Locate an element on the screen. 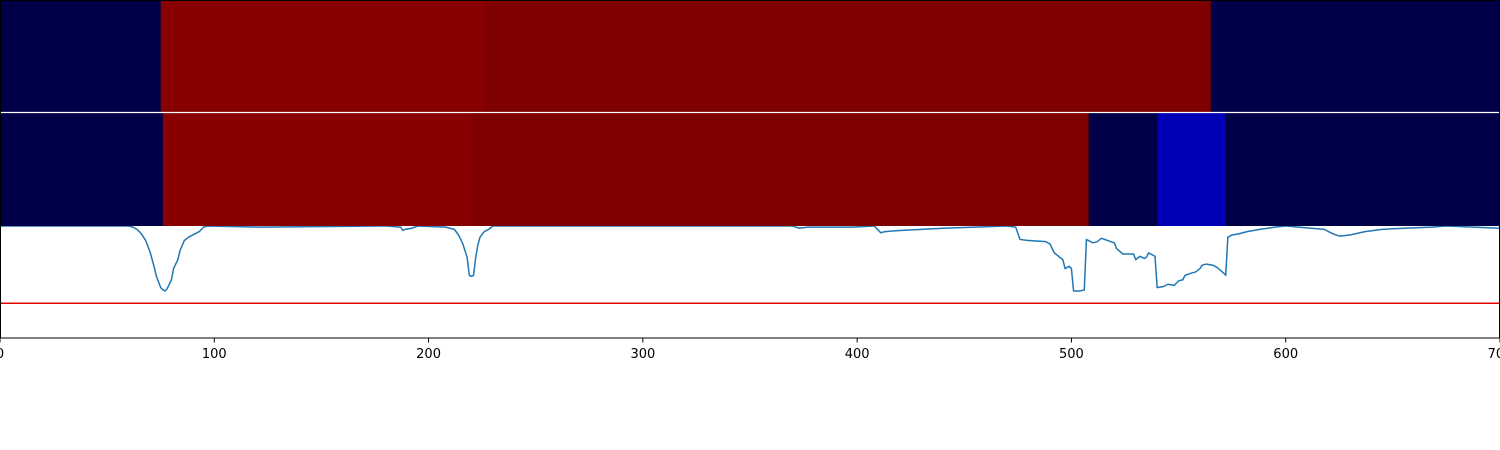 The image size is (1500, 450). x-axis: 0 100 200 300 400 500 600 700 is located at coordinates (750, 350).